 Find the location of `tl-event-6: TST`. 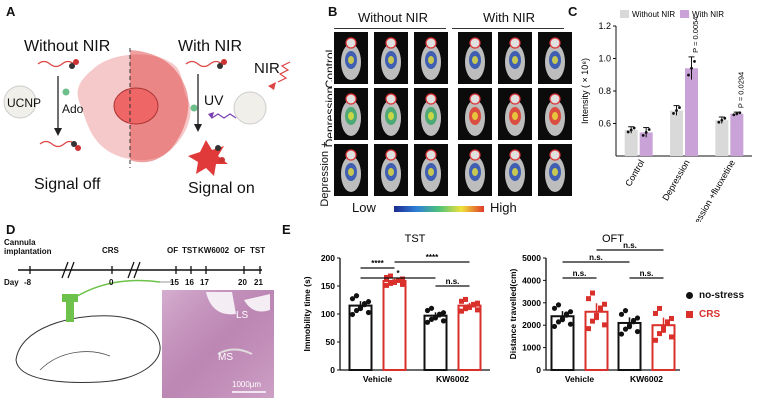

tl-event-6: TST is located at coordinates (258, 250).